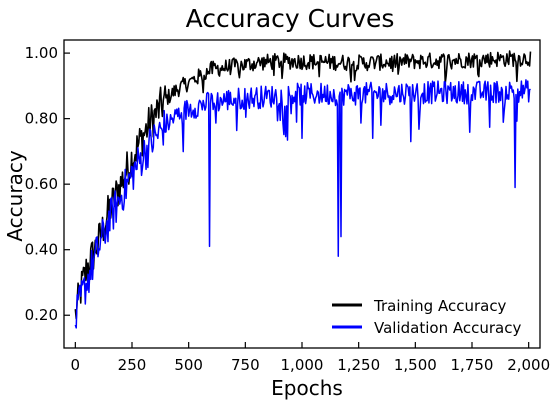 This screenshot has height=405, width=550. I want to click on x-tick-label: 250, so click(132, 365).